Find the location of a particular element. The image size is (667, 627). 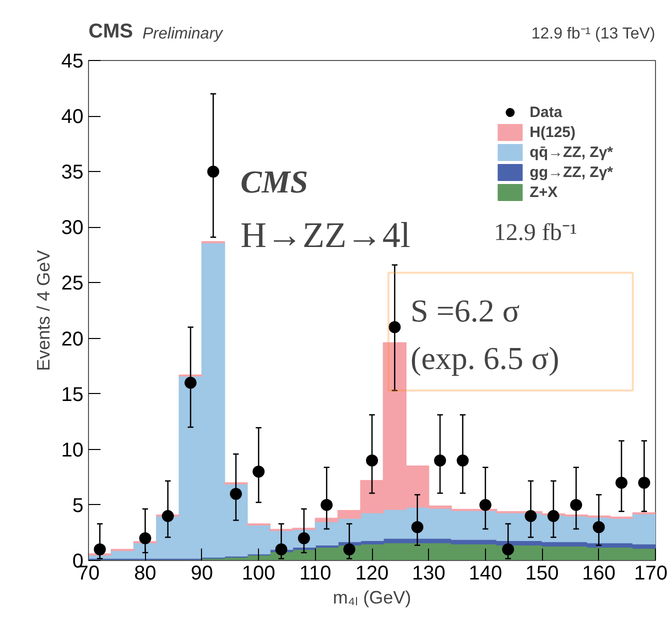

chart-title: CMS is located at coordinates (110, 31).